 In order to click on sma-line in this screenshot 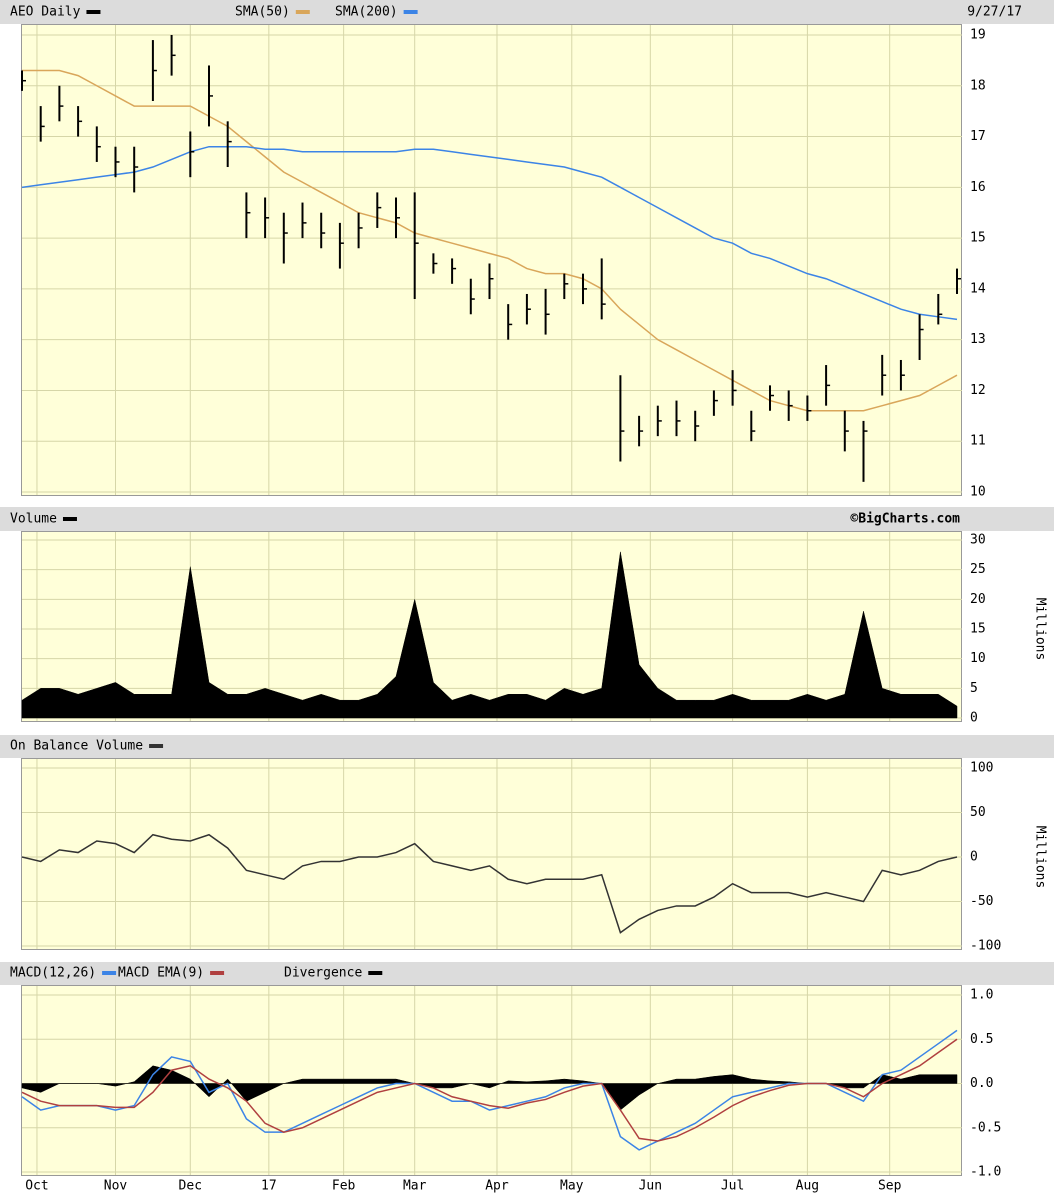, I will do `click(489, 233)`.